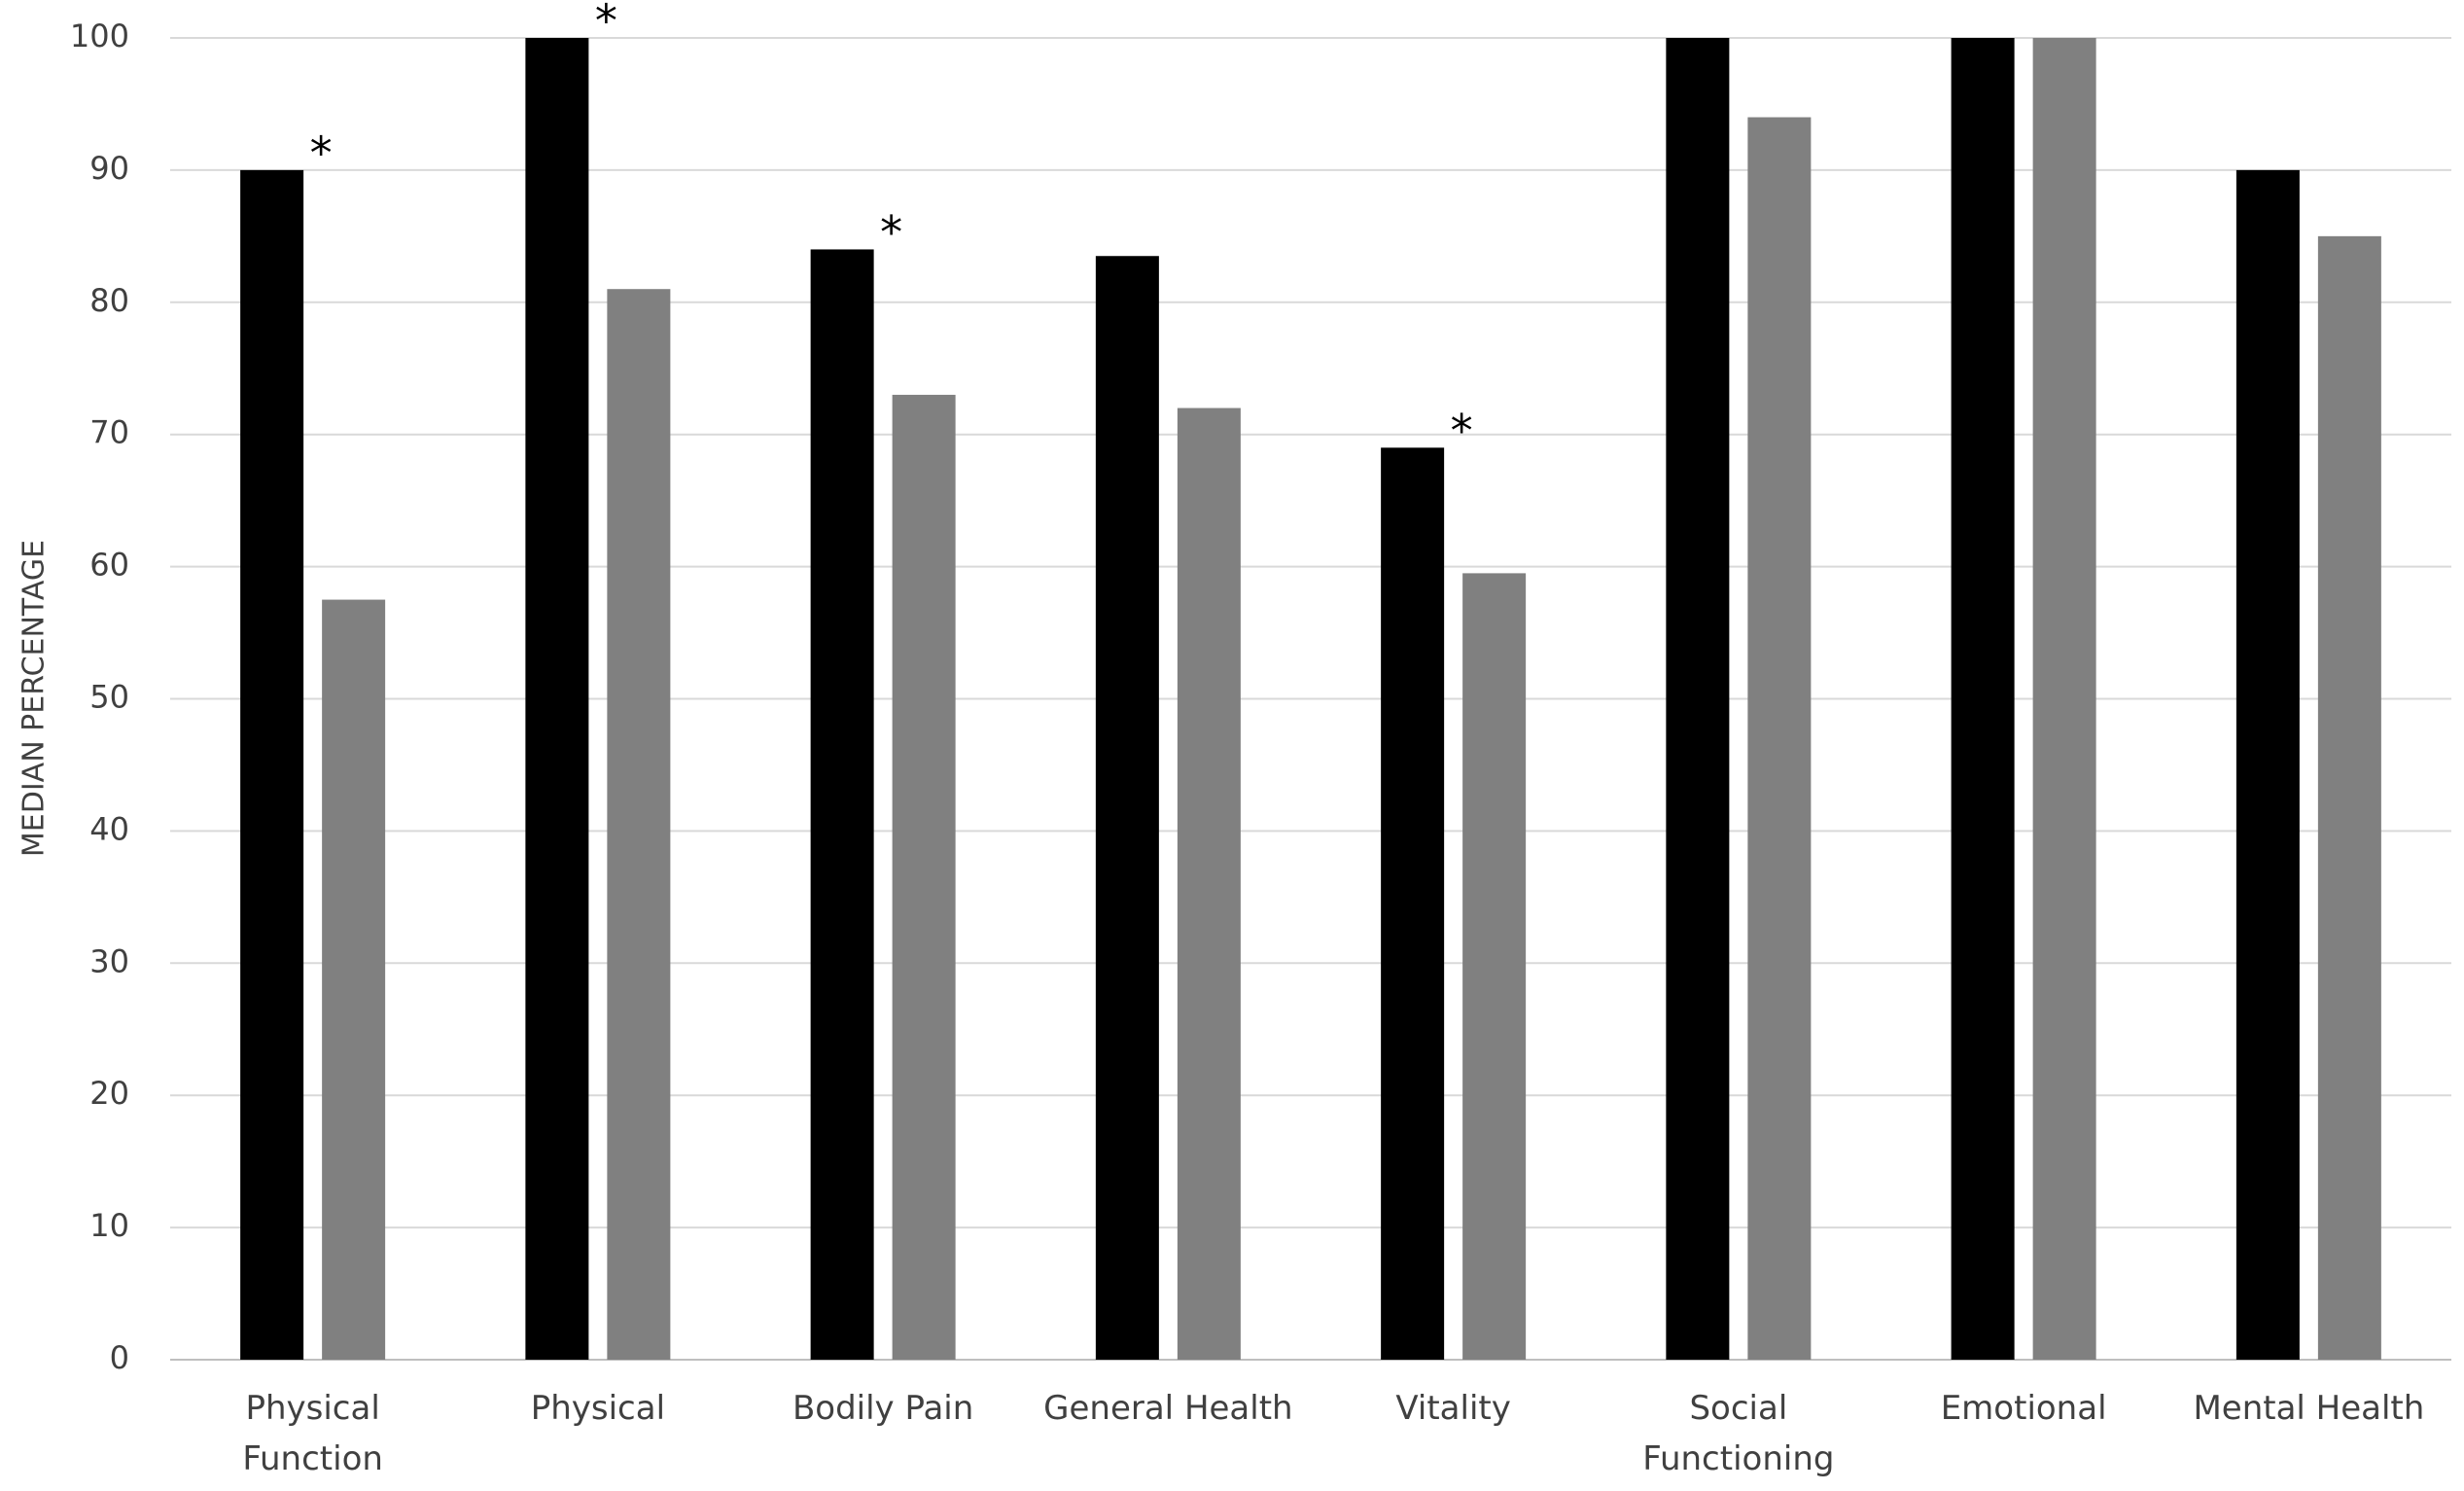 This screenshot has width=2464, height=1491. What do you see at coordinates (883, 1408) in the screenshot?
I see `x-tick-label: Bodily Pain` at bounding box center [883, 1408].